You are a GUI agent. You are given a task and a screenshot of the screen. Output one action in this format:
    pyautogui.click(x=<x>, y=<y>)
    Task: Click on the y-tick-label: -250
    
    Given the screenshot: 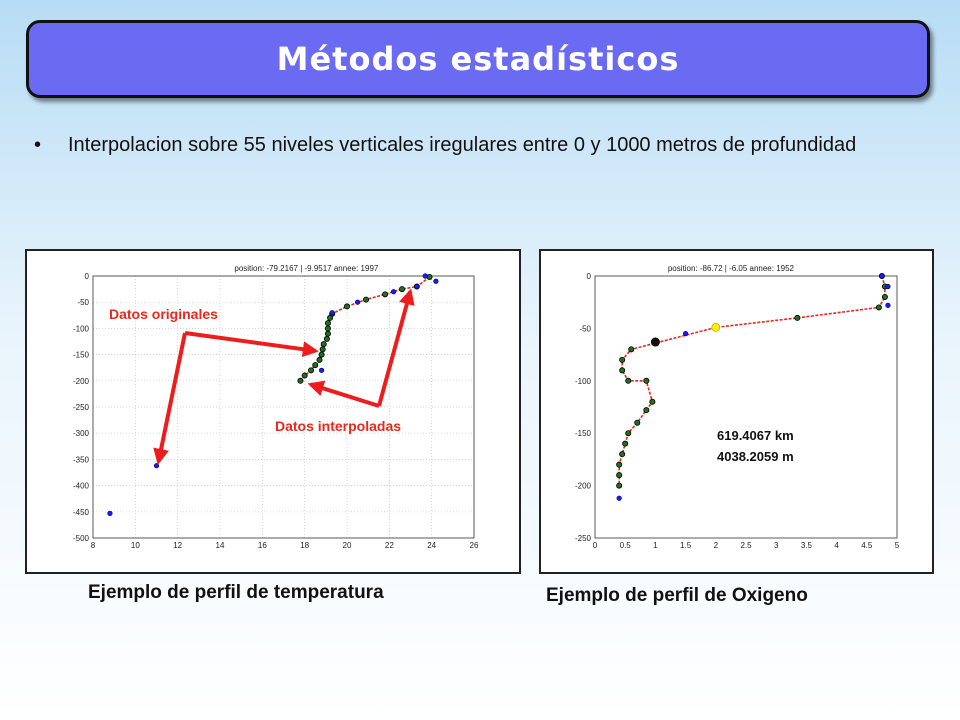 What is the action you would take?
    pyautogui.click(x=583, y=538)
    